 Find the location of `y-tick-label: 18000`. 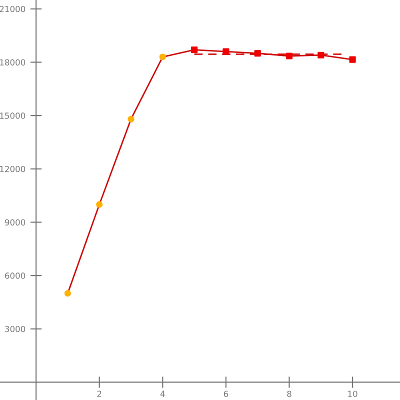

y-tick-label: 18000 is located at coordinates (13, 62).